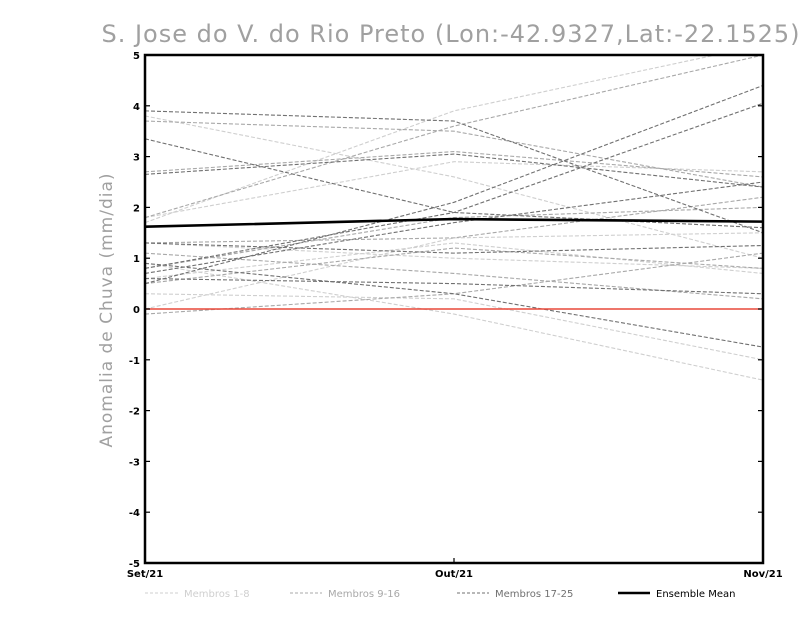  I want to click on legend-label: Membros 9-16, so click(364, 594).